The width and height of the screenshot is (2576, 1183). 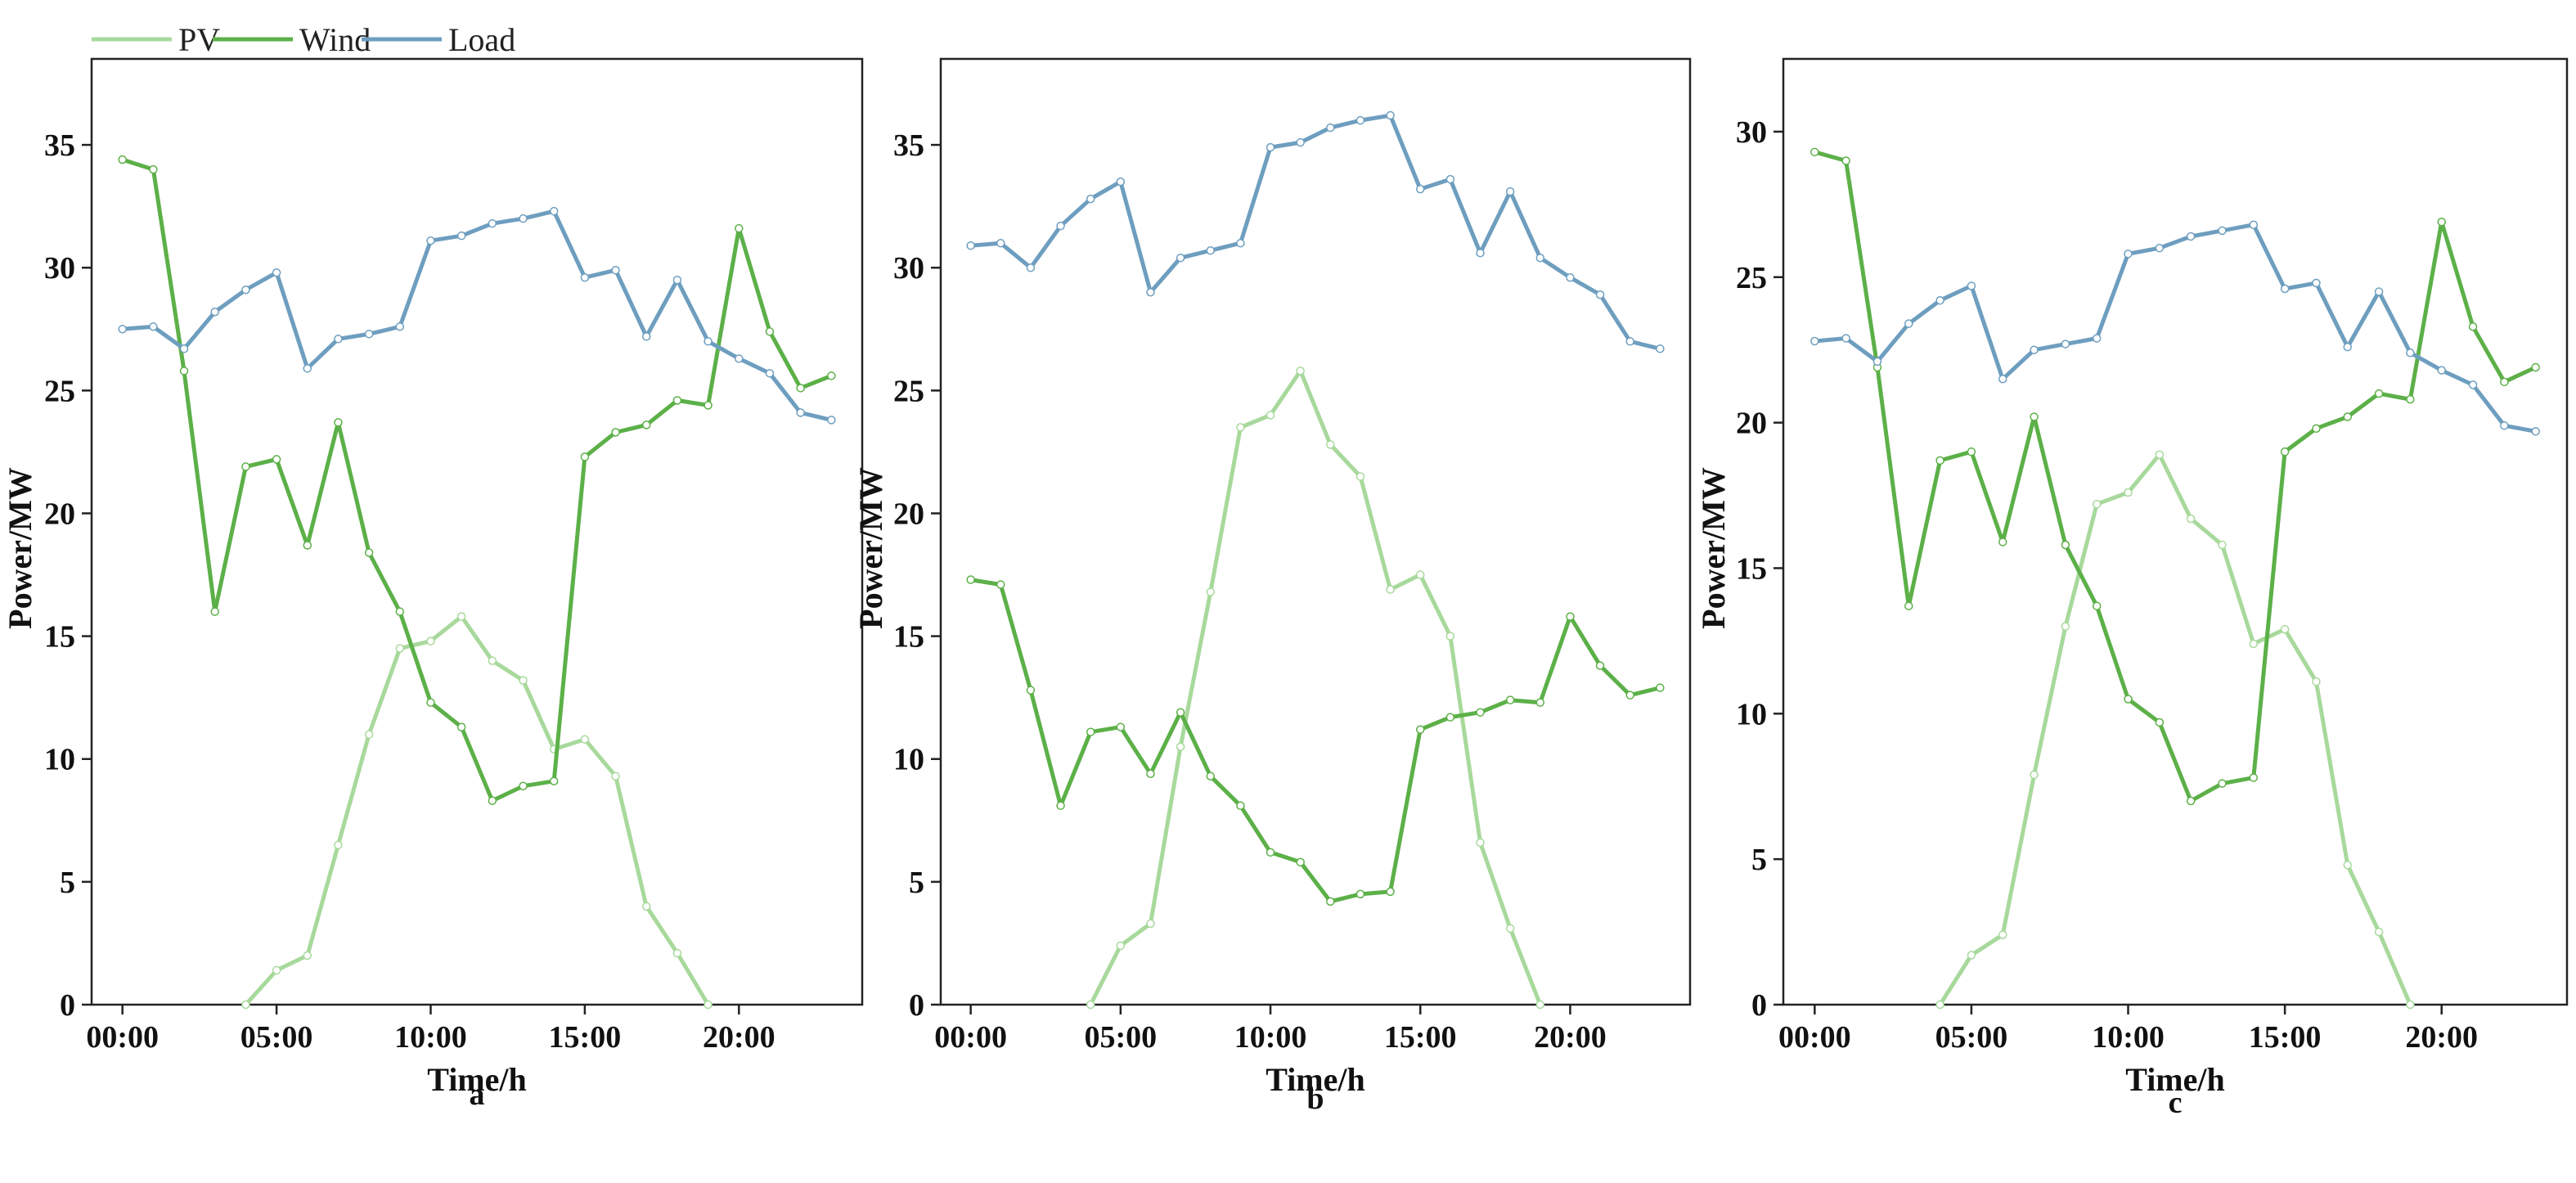 I want to click on y-tick-label: 5, so click(x=1759, y=860).